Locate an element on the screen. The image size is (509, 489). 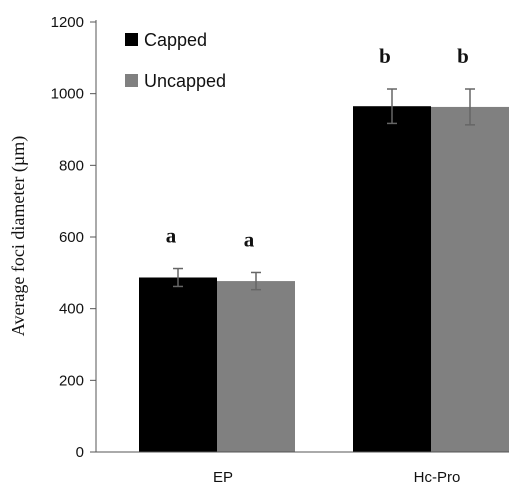
y-tick-label: 1000 is located at coordinates (67, 94).